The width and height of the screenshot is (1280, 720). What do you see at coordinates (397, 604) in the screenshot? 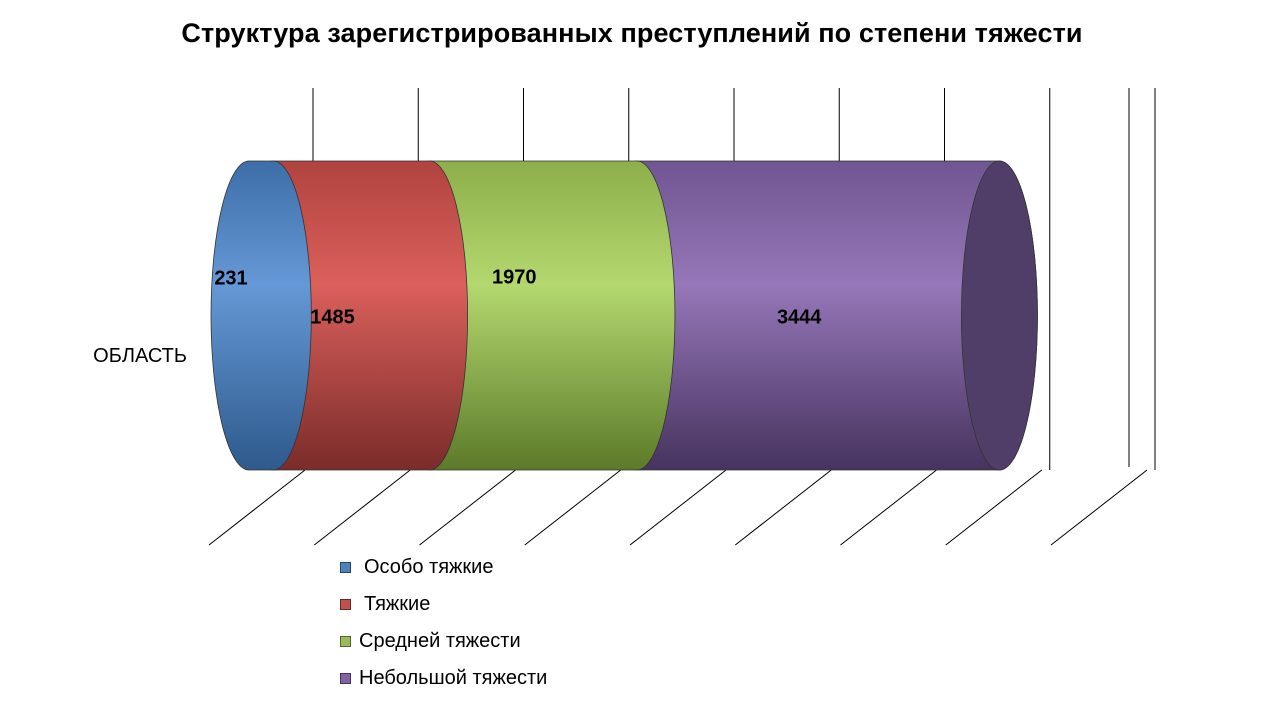
I see `legend-label: Тяжкие` at bounding box center [397, 604].